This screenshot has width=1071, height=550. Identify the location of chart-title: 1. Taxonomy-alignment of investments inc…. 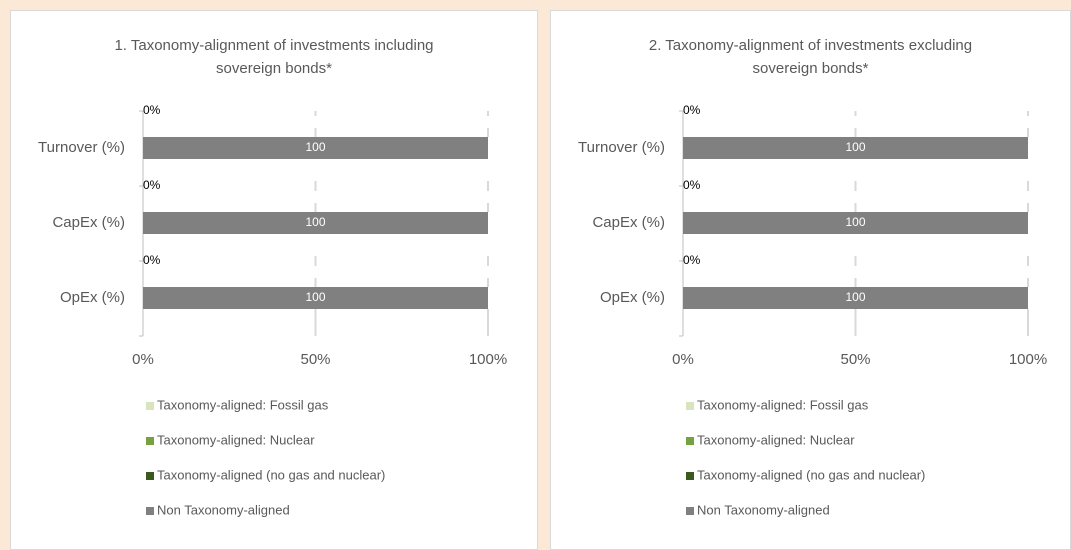
(274, 57).